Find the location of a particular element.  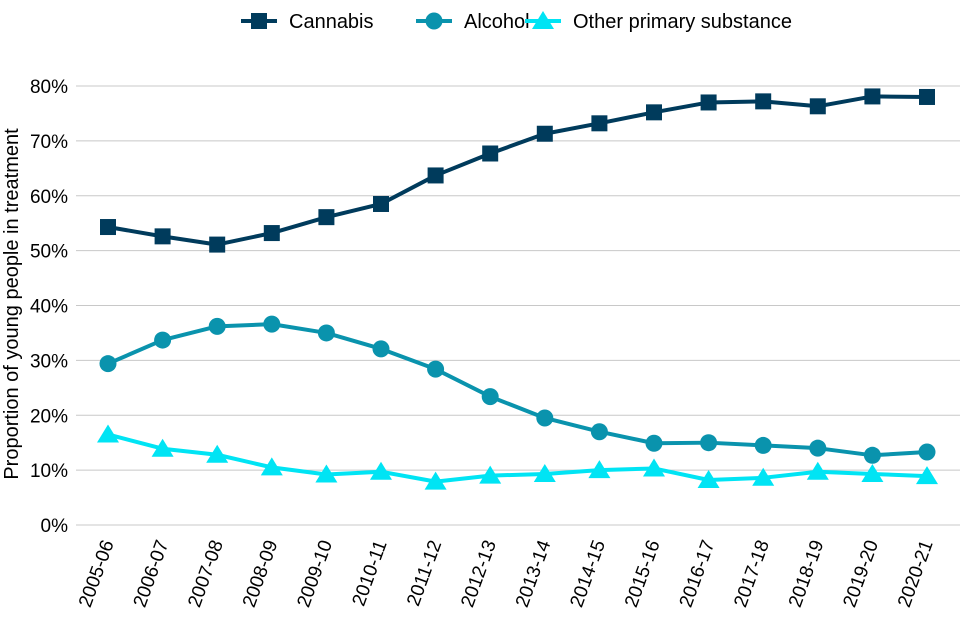

legend: Cannabis Alcohol Other primary substance is located at coordinates (516, 22).